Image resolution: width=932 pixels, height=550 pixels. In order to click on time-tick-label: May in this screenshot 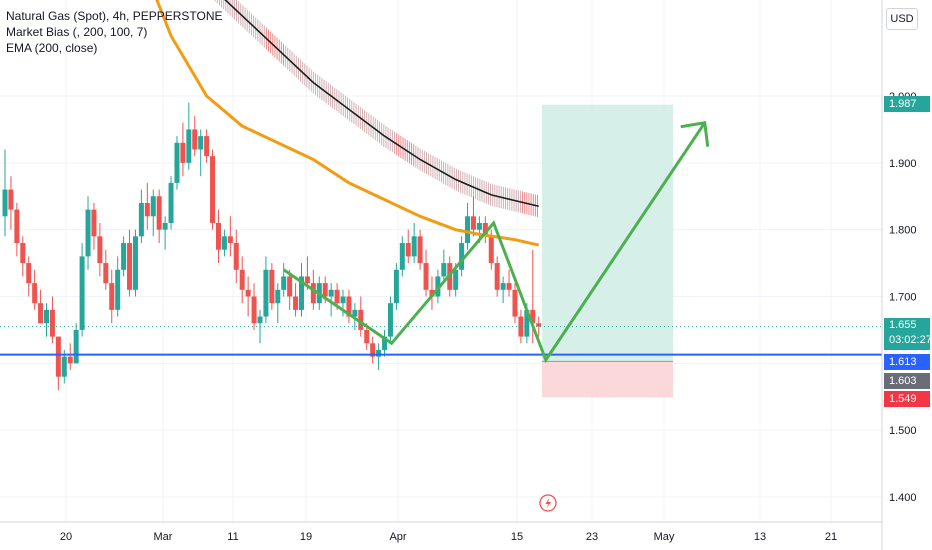, I will do `click(664, 537)`.